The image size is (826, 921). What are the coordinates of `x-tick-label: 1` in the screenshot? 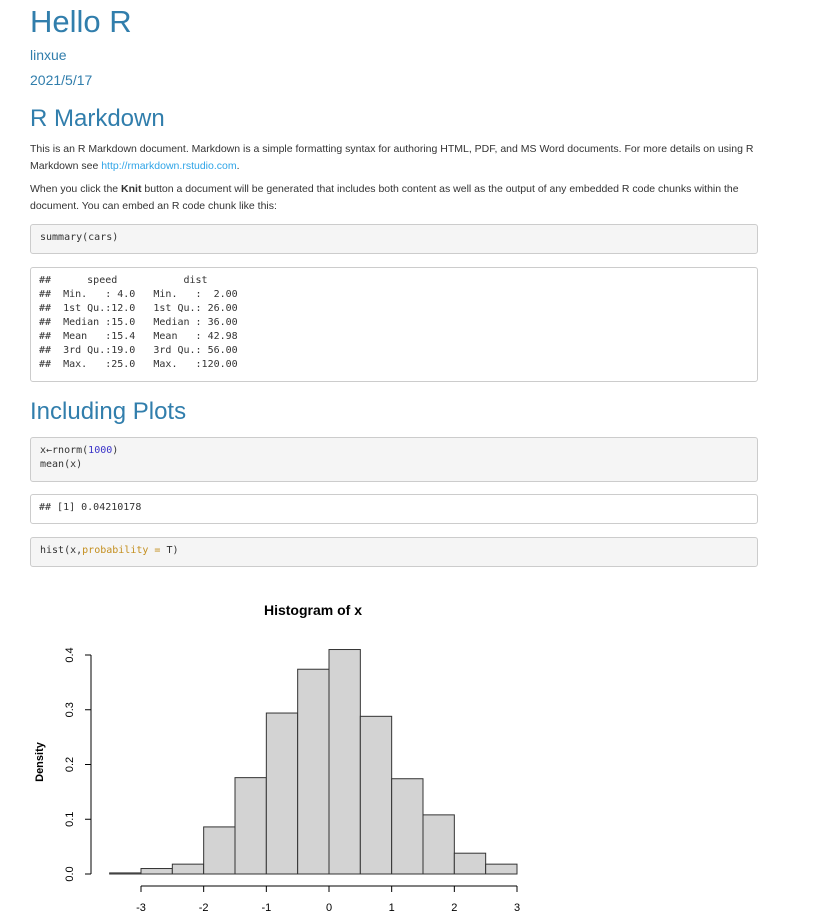 It's located at (392, 908).